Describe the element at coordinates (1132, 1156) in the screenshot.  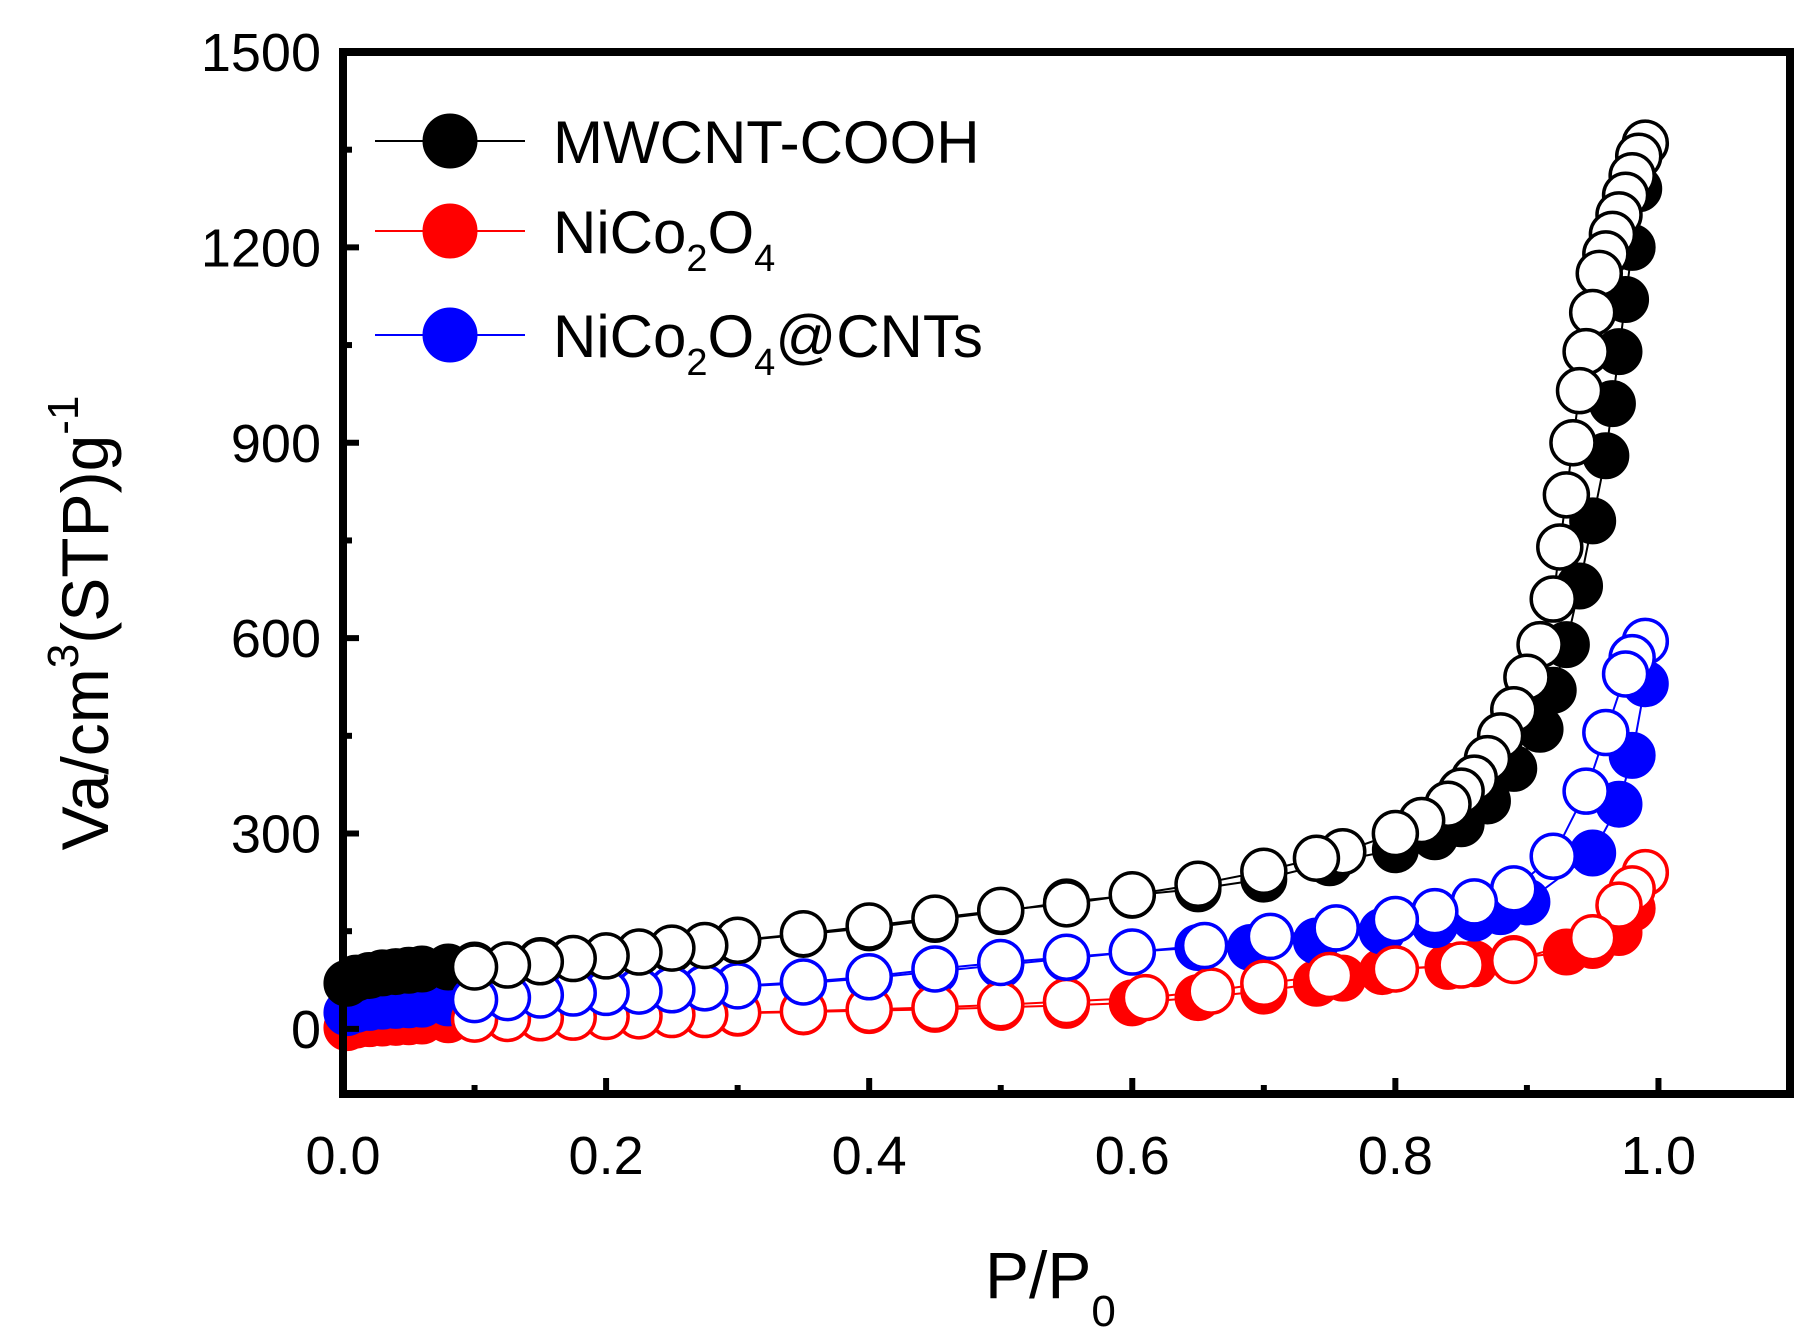
I see `x-tick-label: 0.6` at that location.